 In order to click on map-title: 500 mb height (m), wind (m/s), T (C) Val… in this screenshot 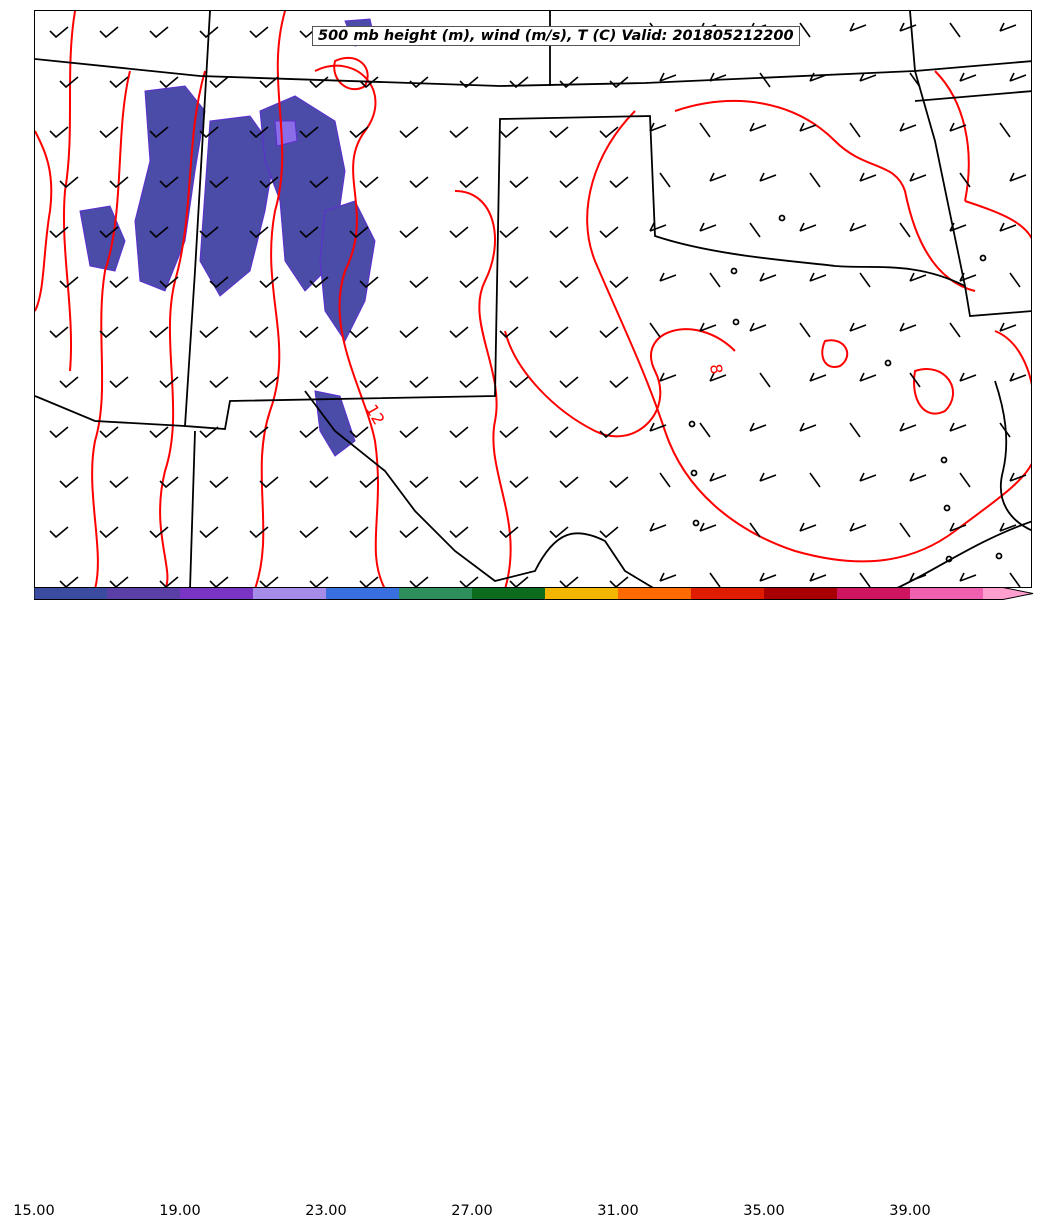, I will do `click(556, 36)`.